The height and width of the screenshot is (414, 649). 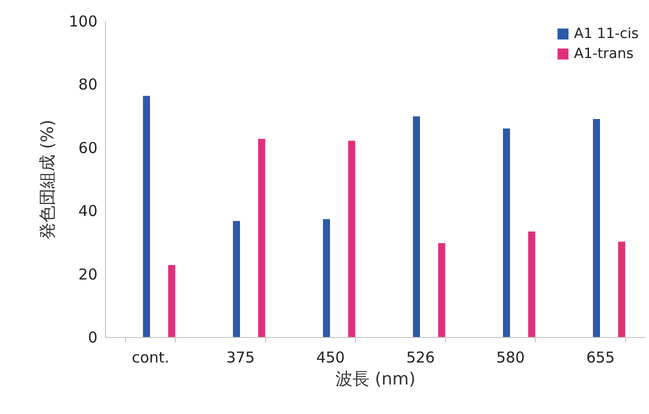 What do you see at coordinates (93, 337) in the screenshot?
I see `y-tick-label: 0` at bounding box center [93, 337].